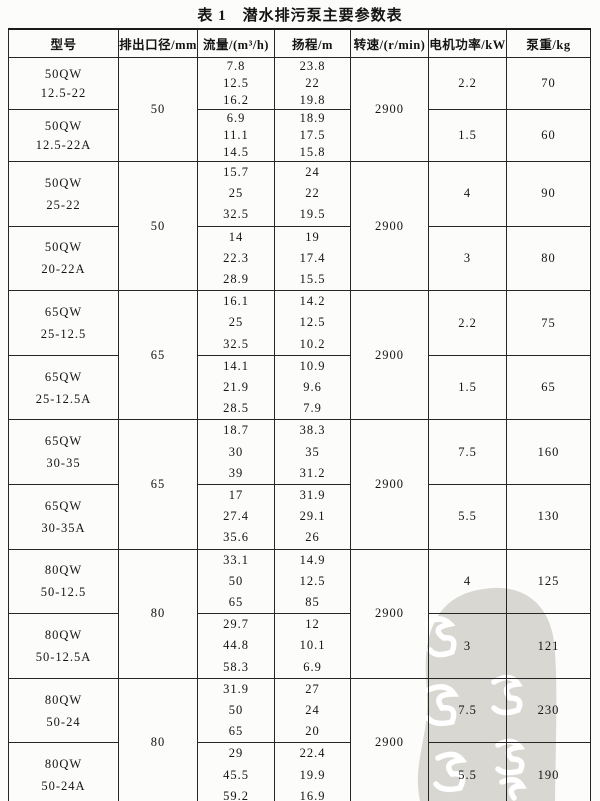 Image resolution: width=600 pixels, height=801 pixels. What do you see at coordinates (63, 786) in the screenshot?
I see `model-size: 50-24A` at bounding box center [63, 786].